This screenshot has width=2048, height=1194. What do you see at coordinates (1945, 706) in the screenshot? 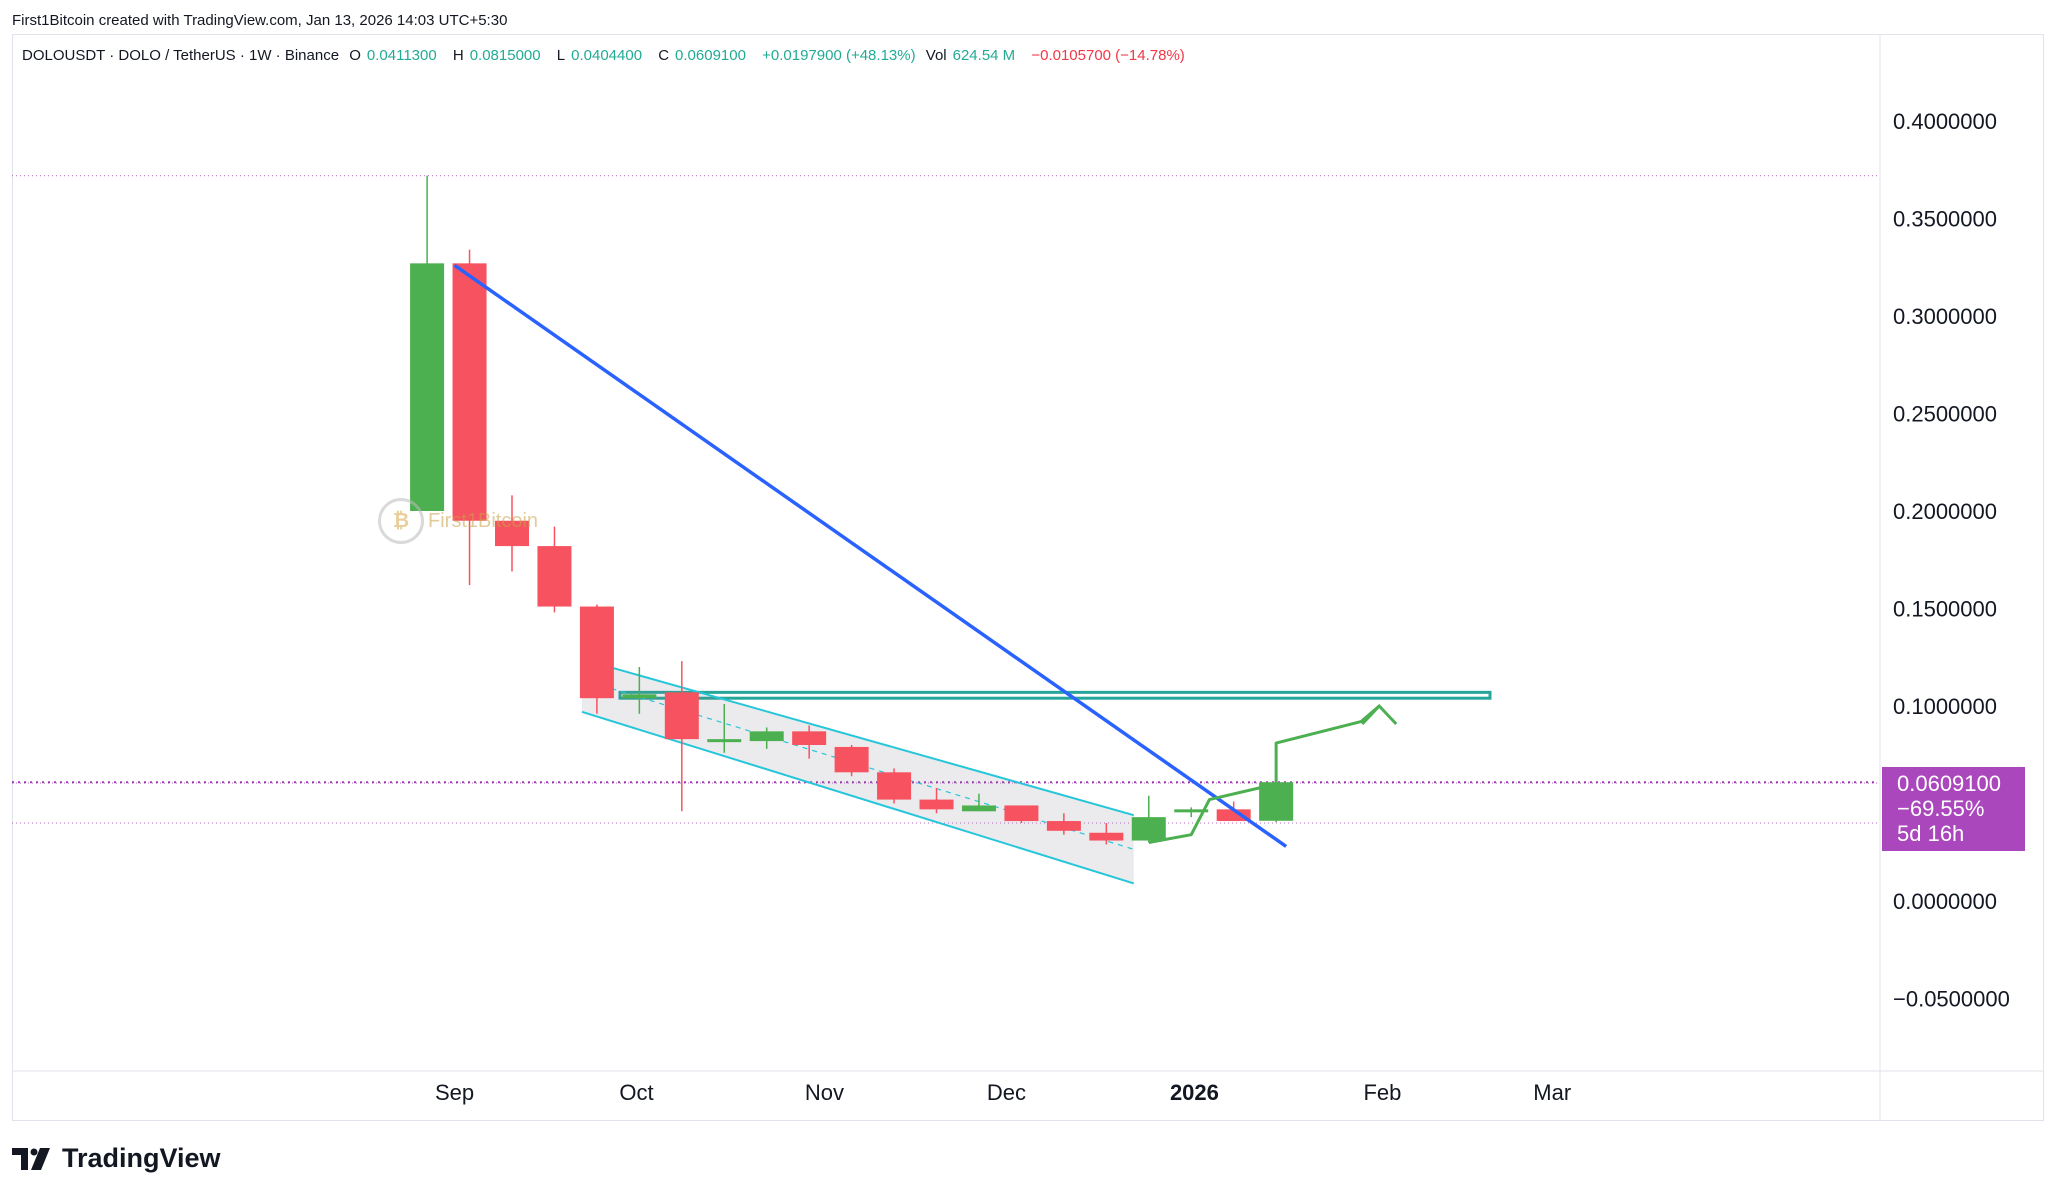
I see `y-tick-label: 0.1000000` at bounding box center [1945, 706].